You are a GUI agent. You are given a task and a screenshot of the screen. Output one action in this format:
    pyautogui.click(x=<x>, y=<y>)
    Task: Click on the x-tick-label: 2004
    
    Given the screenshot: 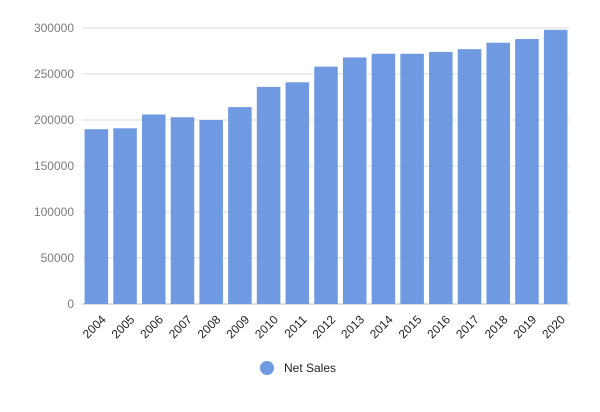 What is the action you would take?
    pyautogui.click(x=94, y=326)
    